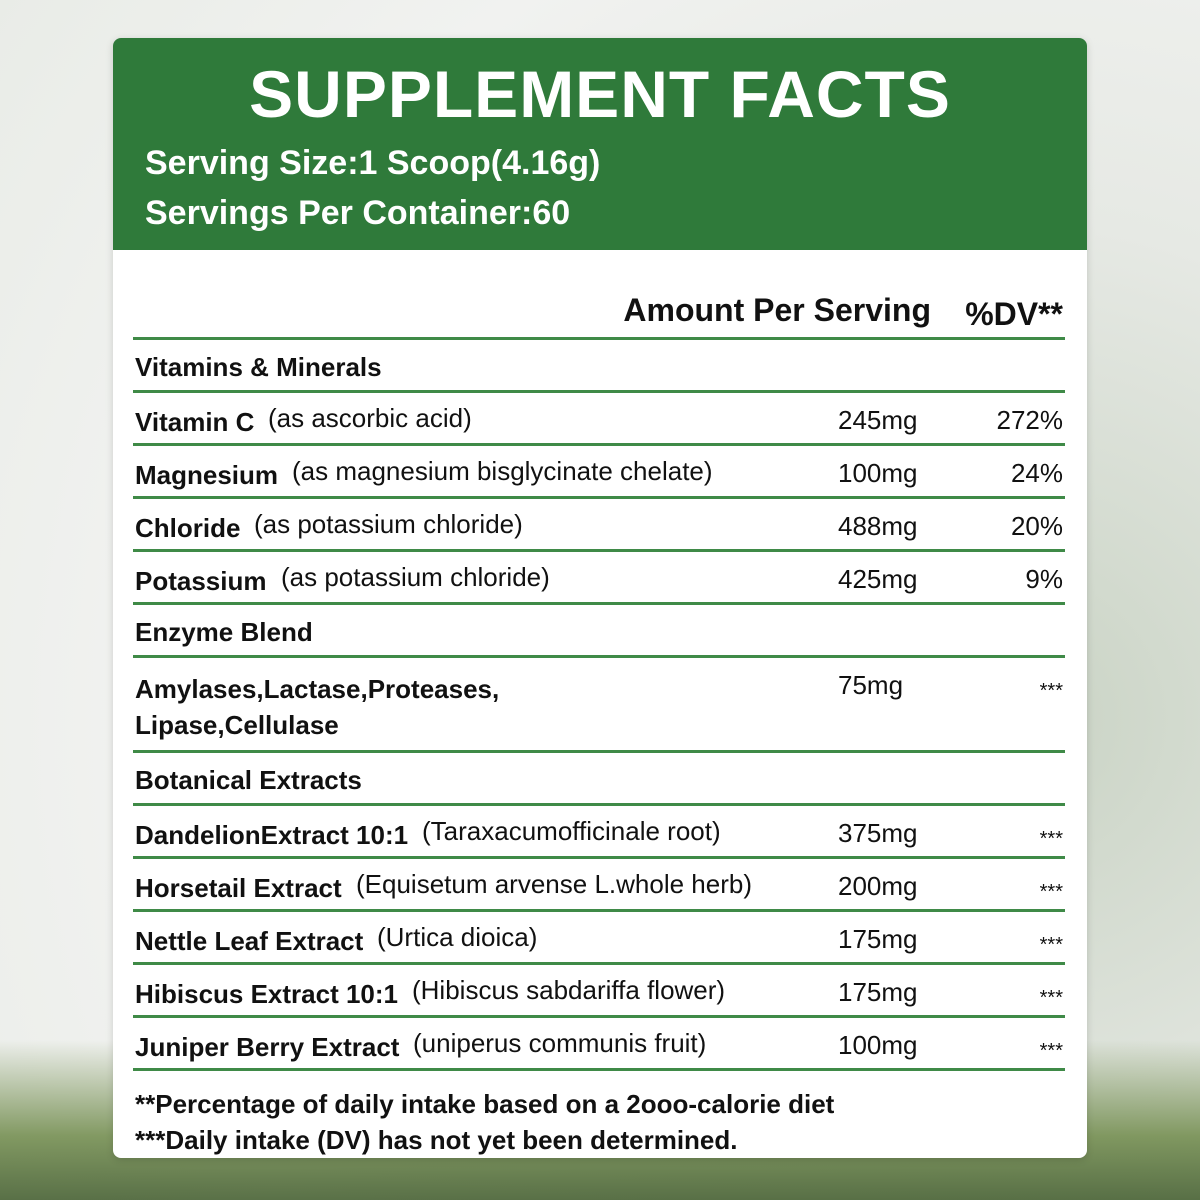  Describe the element at coordinates (599, 525) in the screenshot. I see `nutrient-row: Chloride (as potassium chloride) 488mg 20%` at that location.